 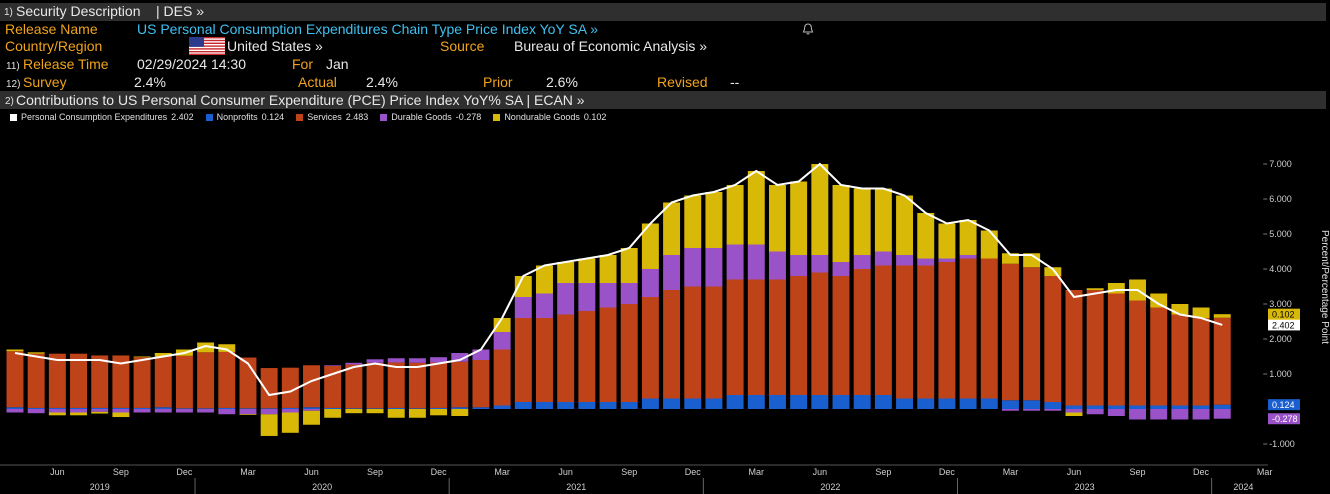 What do you see at coordinates (498, 82) in the screenshot?
I see `field-label: Prior` at bounding box center [498, 82].